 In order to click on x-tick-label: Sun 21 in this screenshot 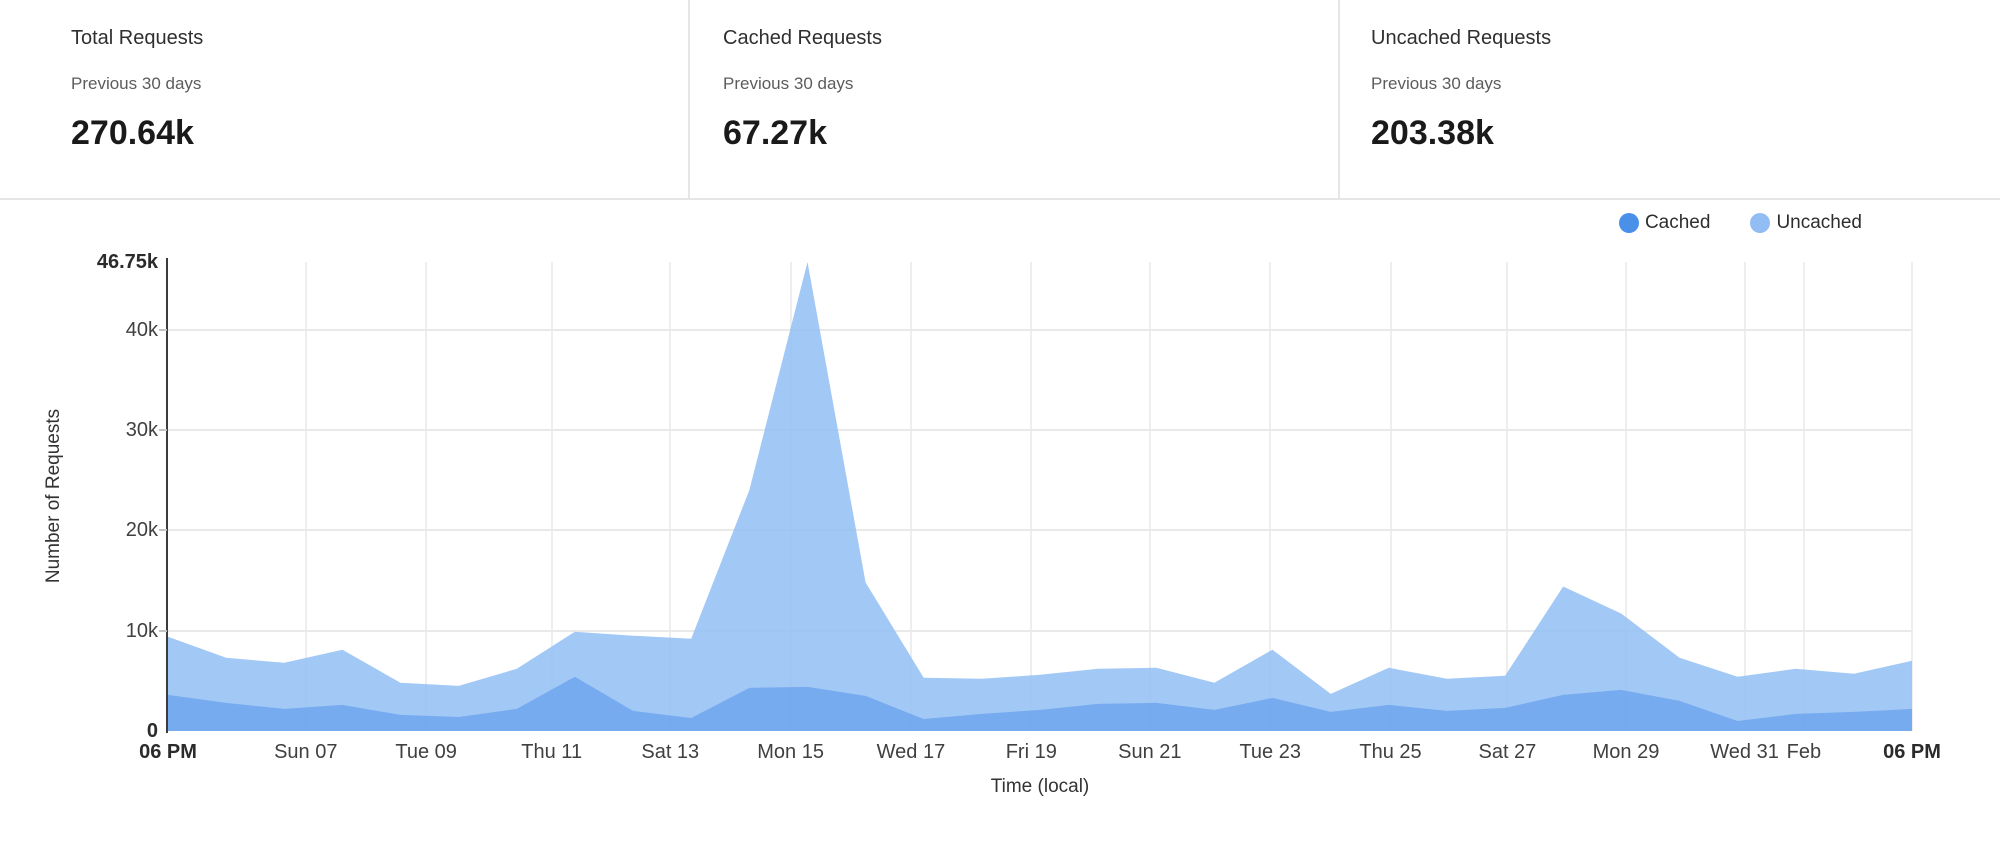, I will do `click(1150, 752)`.